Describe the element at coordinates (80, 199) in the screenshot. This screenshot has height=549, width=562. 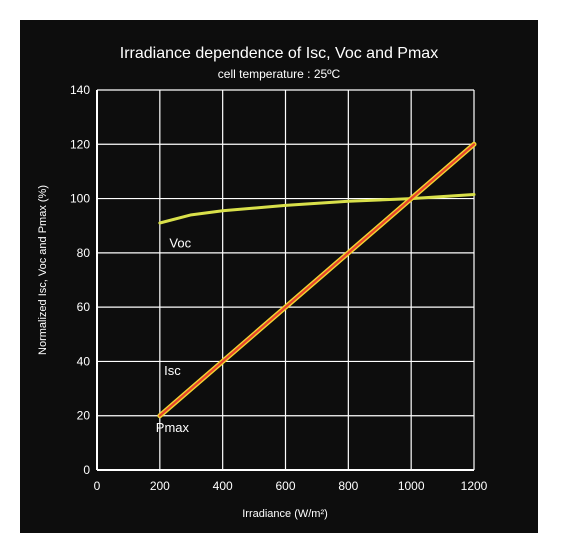
I see `y-tick-label: 100` at that location.